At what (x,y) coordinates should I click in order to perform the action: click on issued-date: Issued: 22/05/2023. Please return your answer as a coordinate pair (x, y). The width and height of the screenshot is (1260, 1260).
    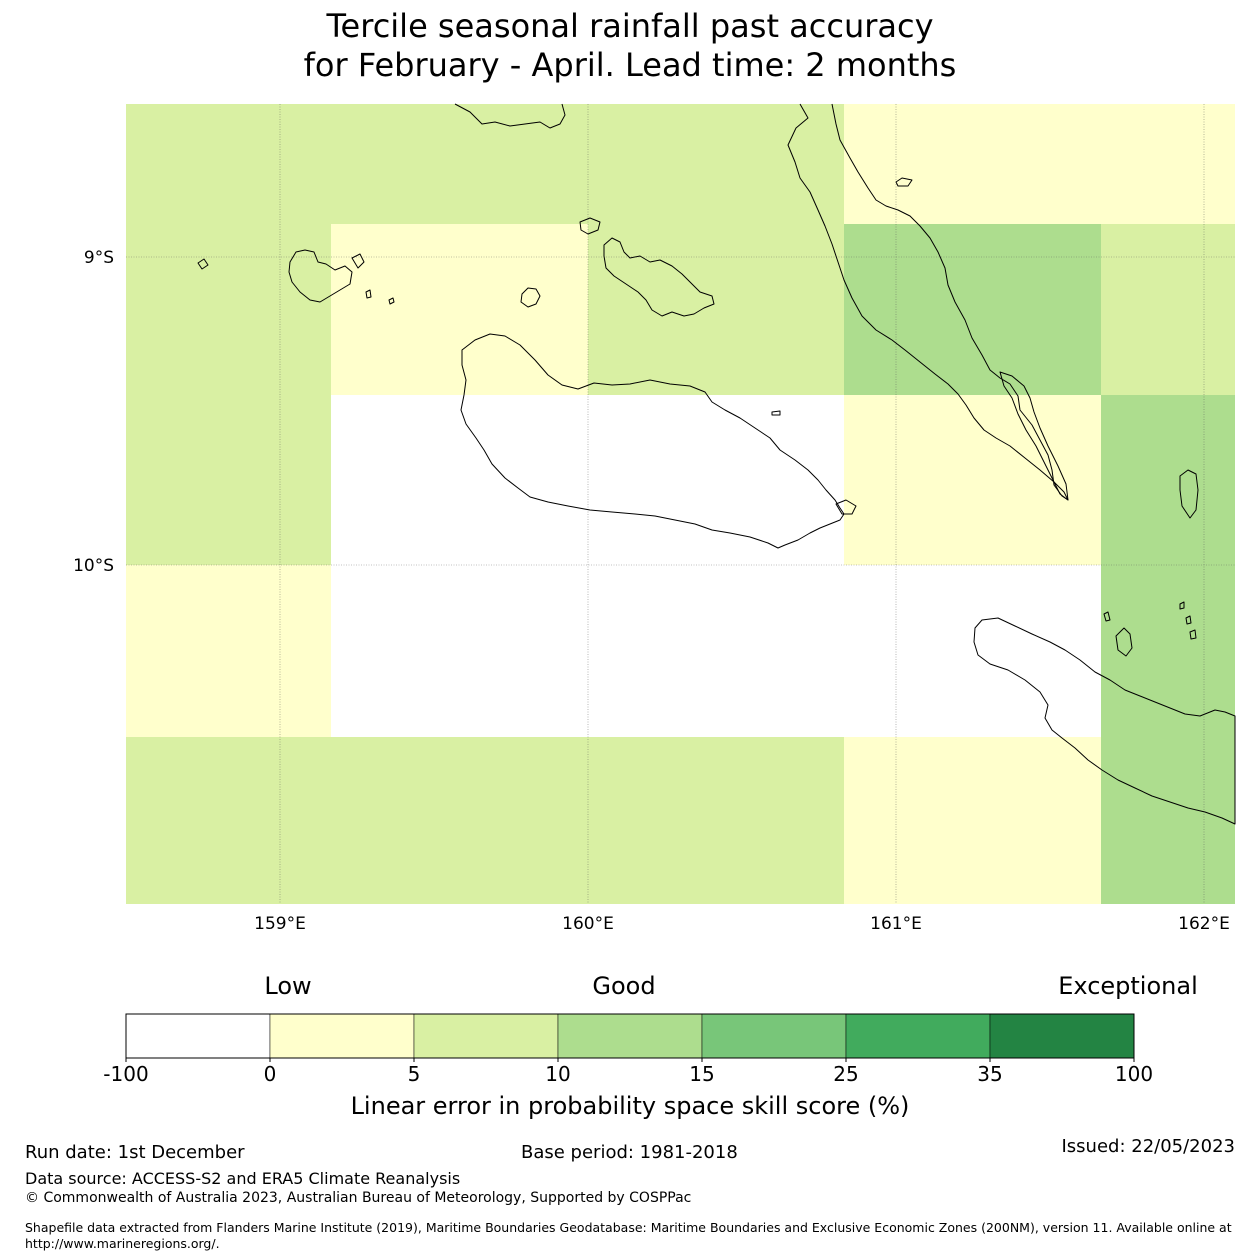
    Looking at the image, I should click on (1148, 1146).